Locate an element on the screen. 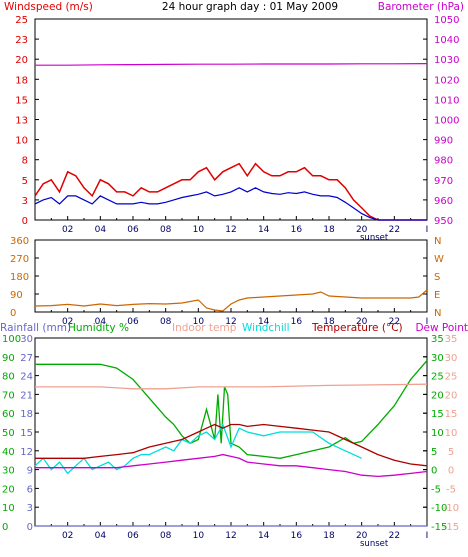  barometer-tick-label: 1050 is located at coordinates (446, 20).